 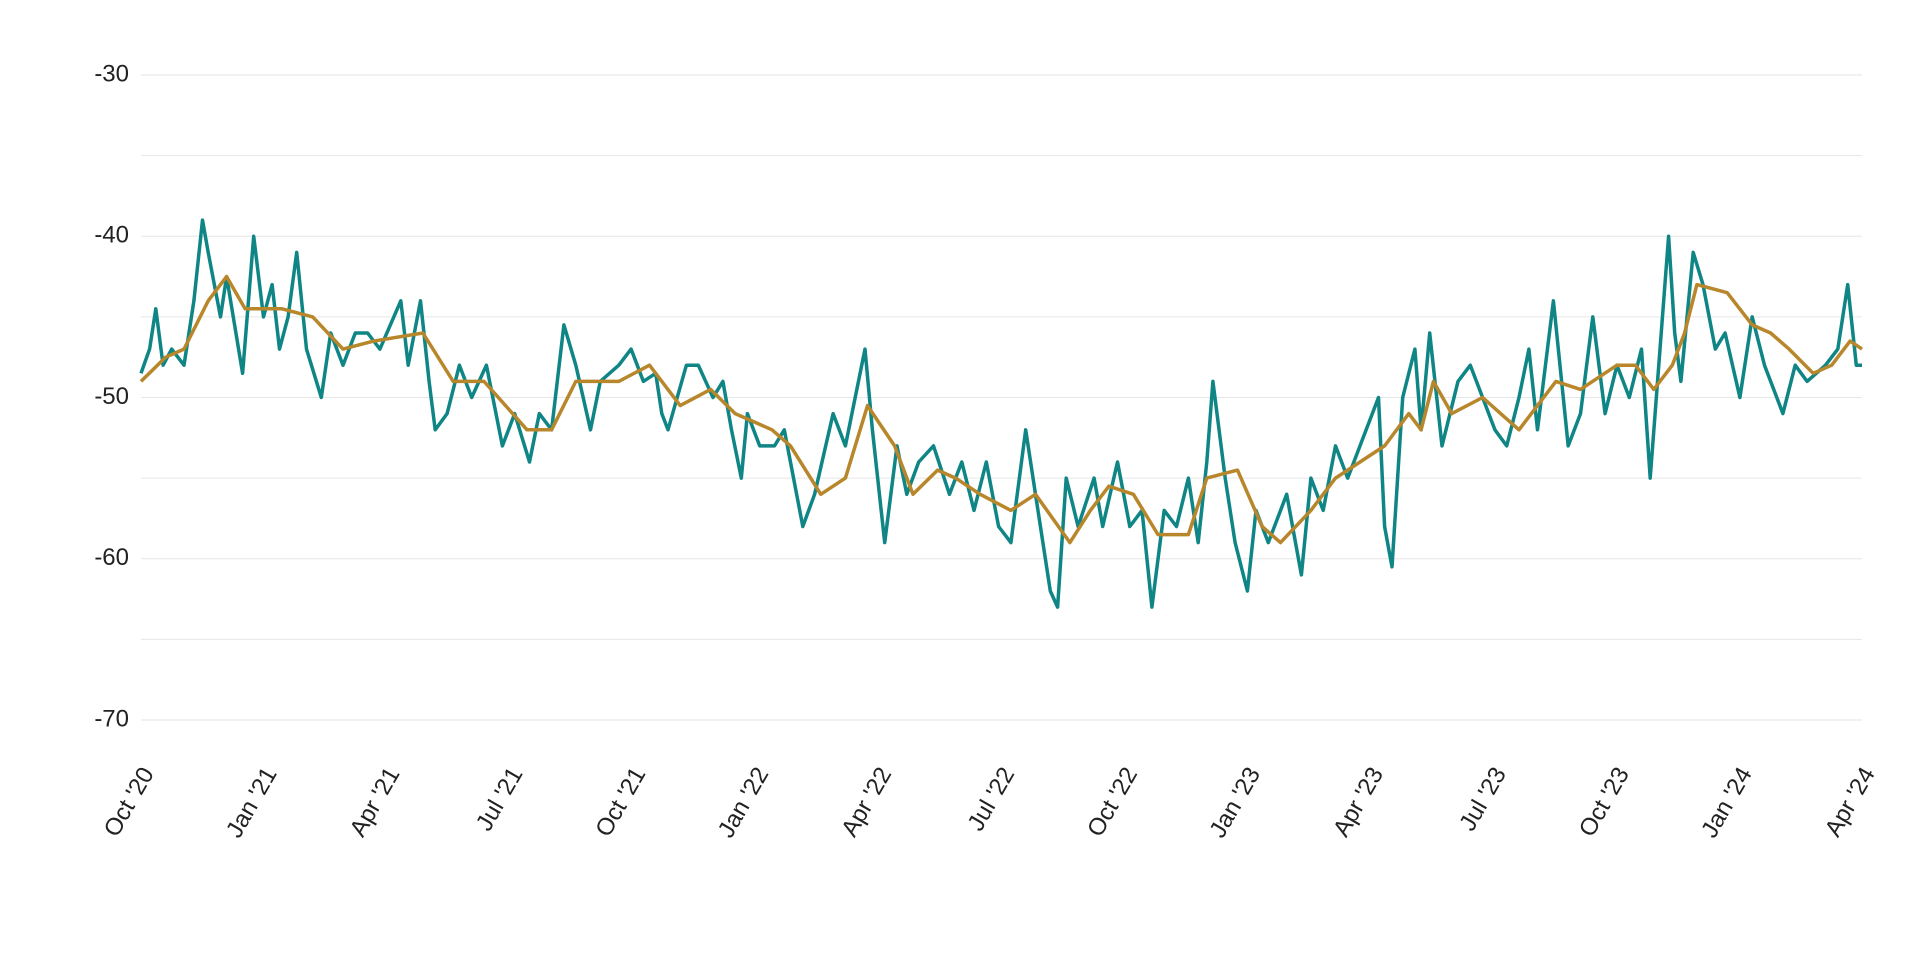 I want to click on x-tick-label: Oct '23, so click(x=1604, y=802).